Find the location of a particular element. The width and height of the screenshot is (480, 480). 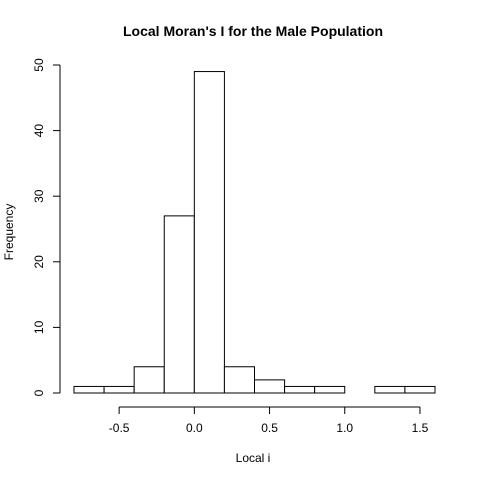

y-axis-label: Frequency is located at coordinates (9, 232).